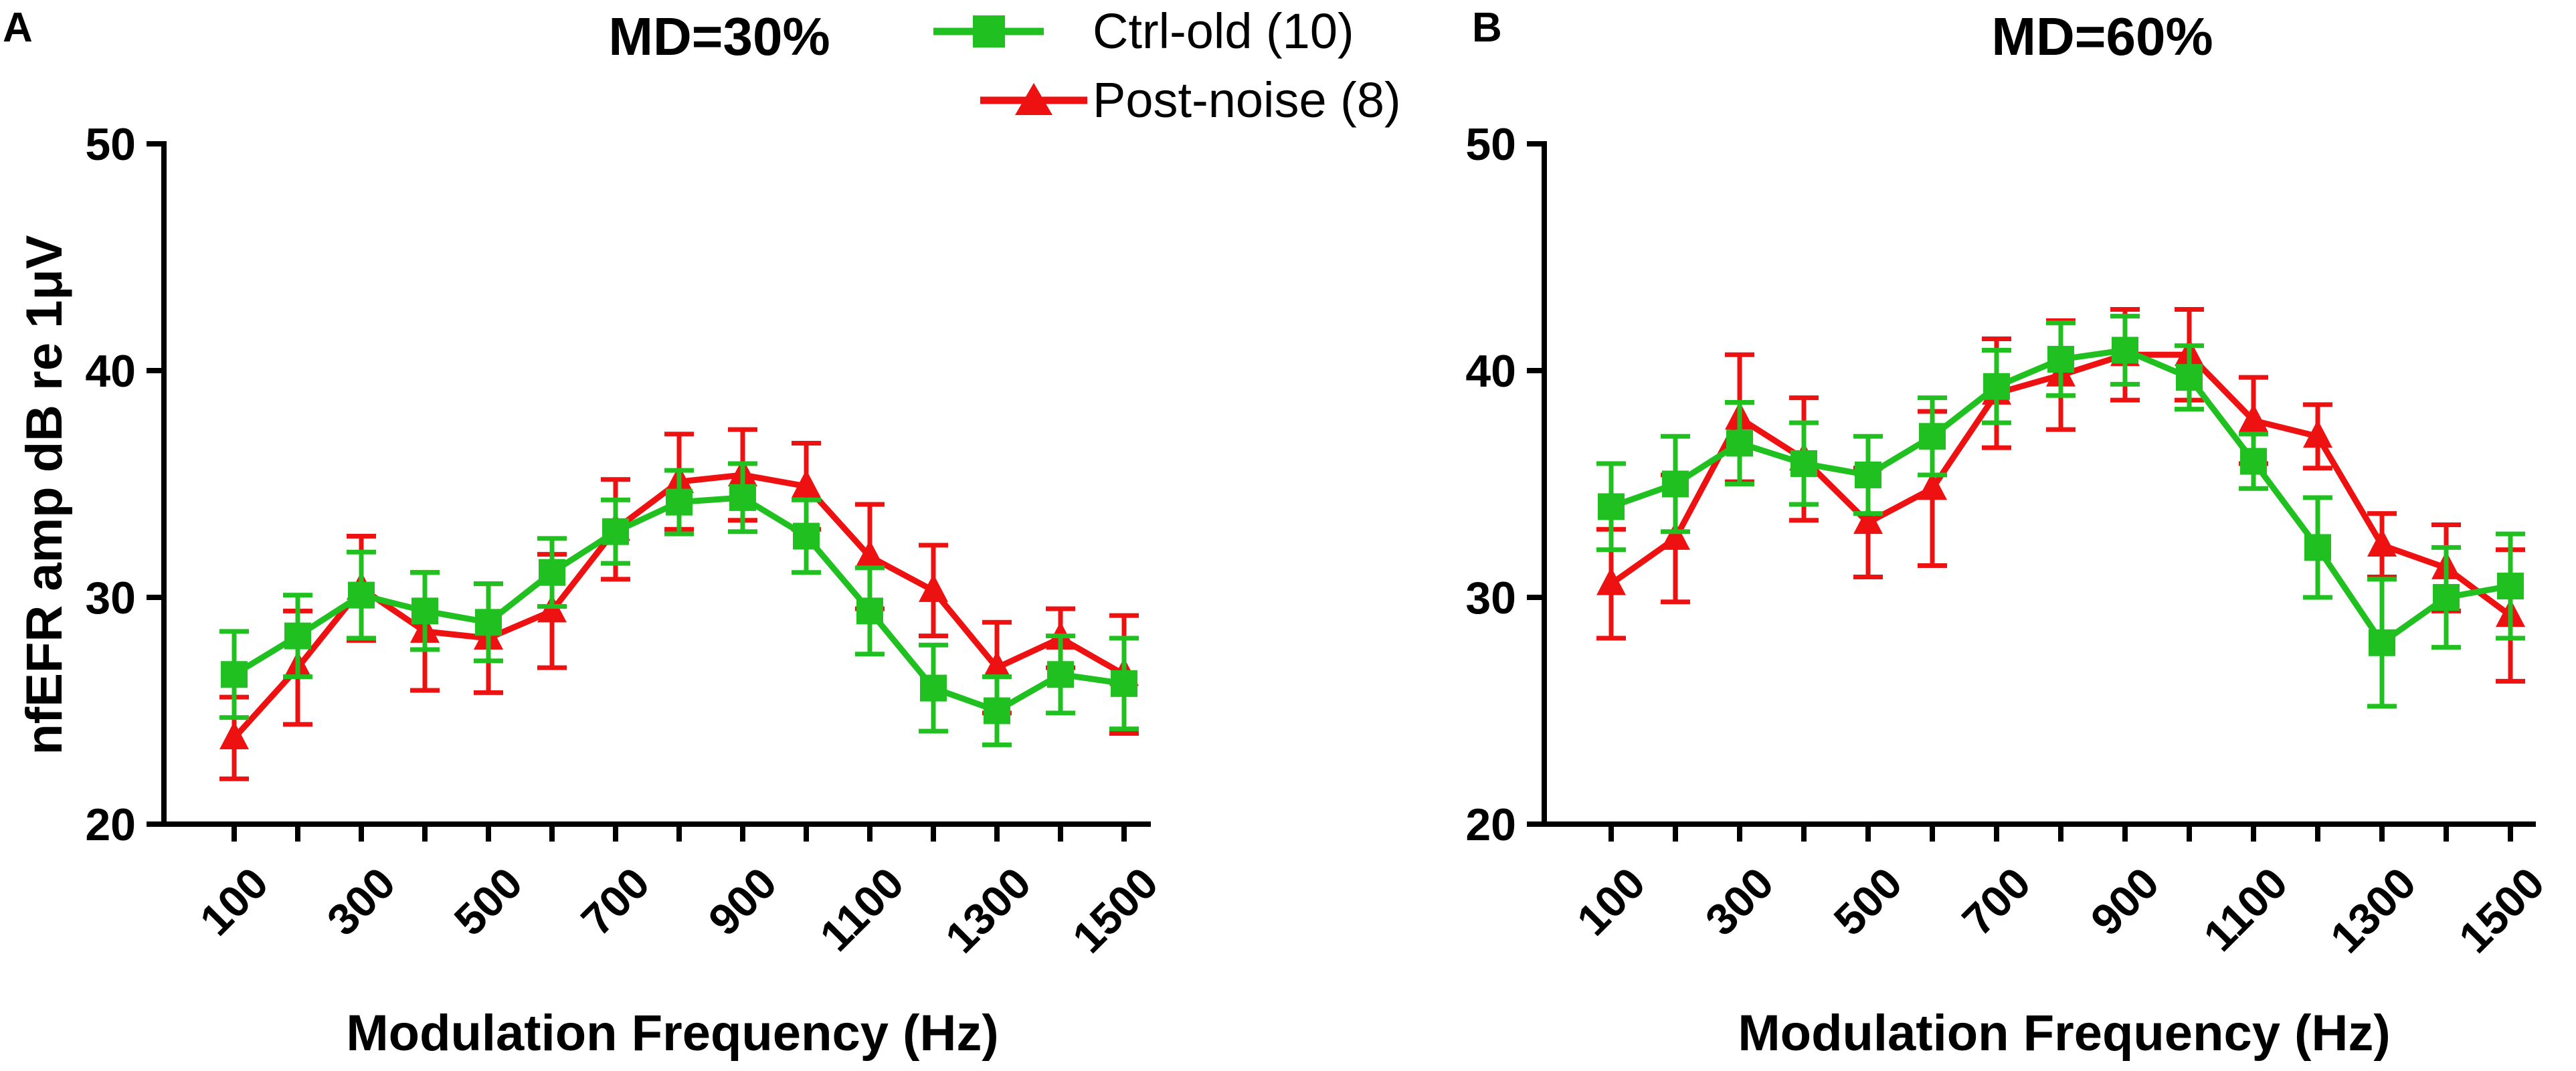  Describe the element at coordinates (111, 371) in the screenshot. I see `panel-a-y-tick-label: 40` at that location.